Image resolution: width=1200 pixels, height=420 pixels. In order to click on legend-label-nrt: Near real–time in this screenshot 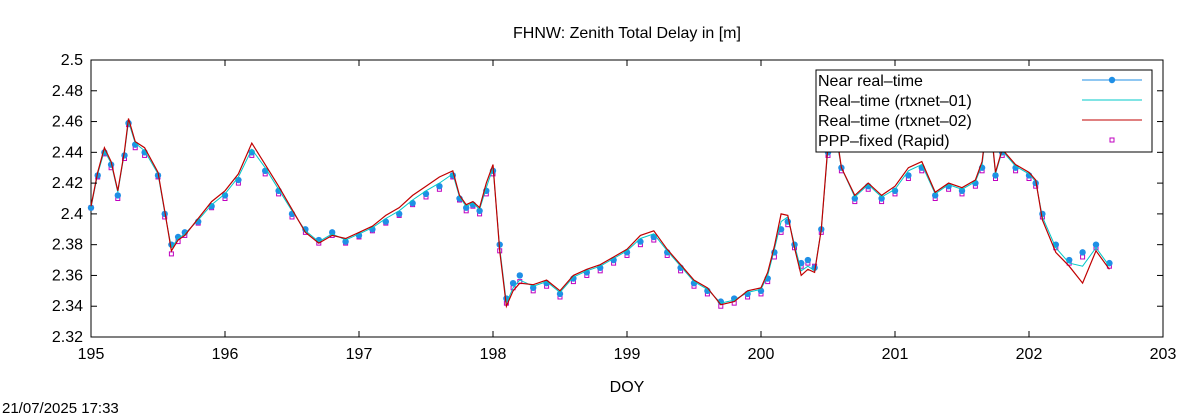, I will do `click(870, 81)`.